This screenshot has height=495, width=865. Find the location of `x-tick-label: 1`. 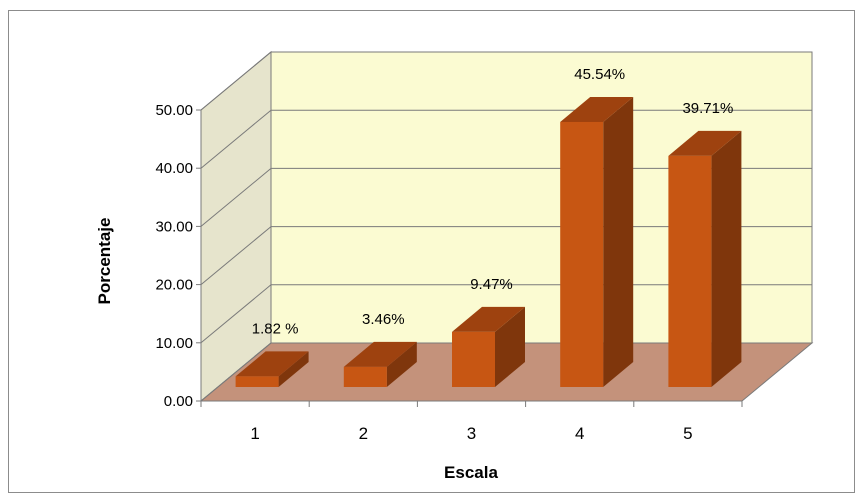

x-tick-label: 1 is located at coordinates (254, 433).